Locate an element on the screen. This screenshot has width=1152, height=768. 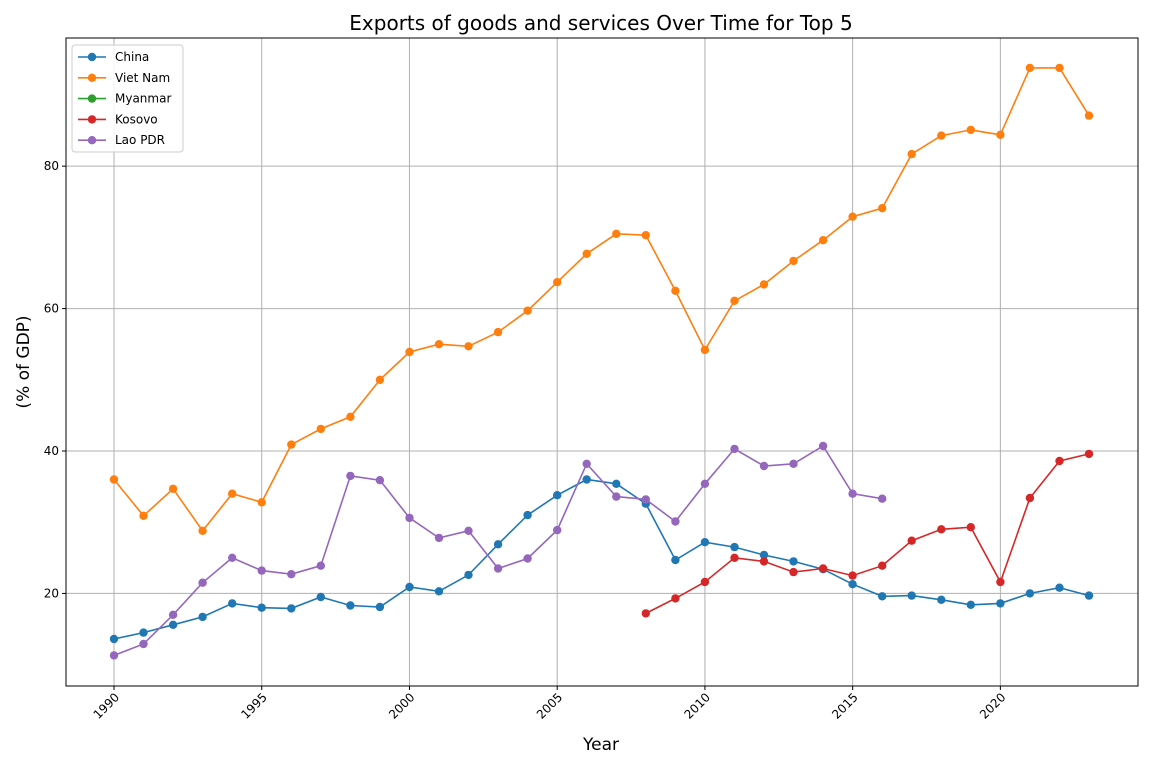
legend-box is located at coordinates (127, 98).